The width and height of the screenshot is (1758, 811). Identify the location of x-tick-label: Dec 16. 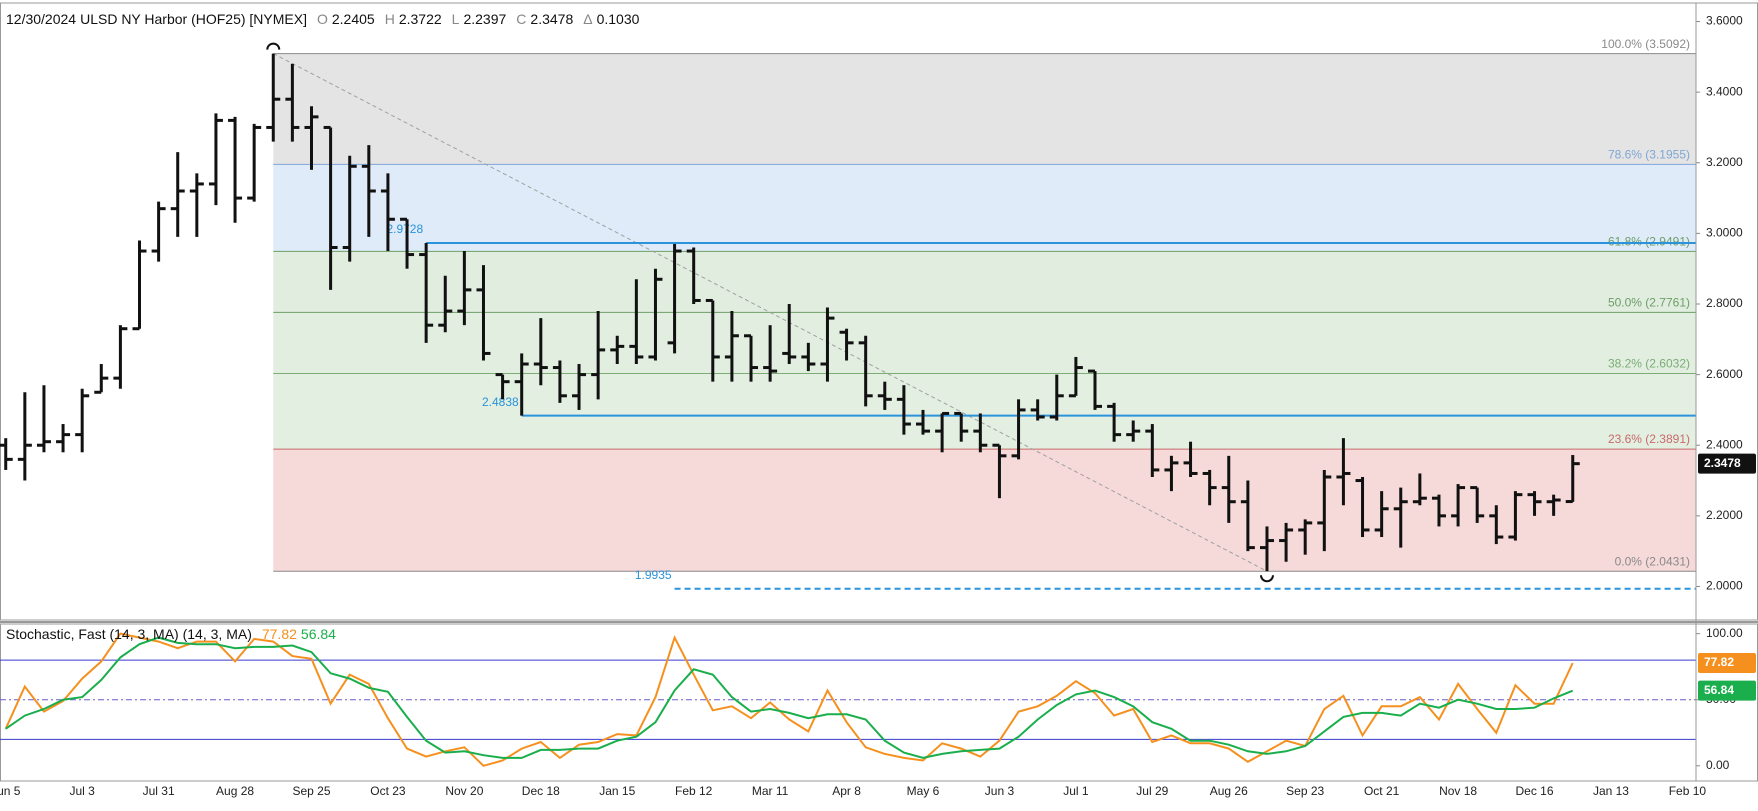
(1535, 791).